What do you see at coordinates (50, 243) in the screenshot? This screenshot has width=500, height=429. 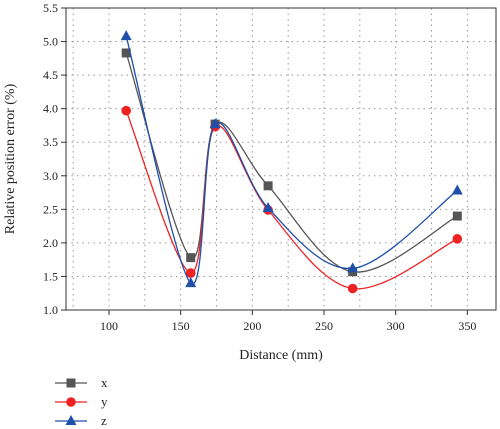 I see `y-tick-label: 2.0` at bounding box center [50, 243].